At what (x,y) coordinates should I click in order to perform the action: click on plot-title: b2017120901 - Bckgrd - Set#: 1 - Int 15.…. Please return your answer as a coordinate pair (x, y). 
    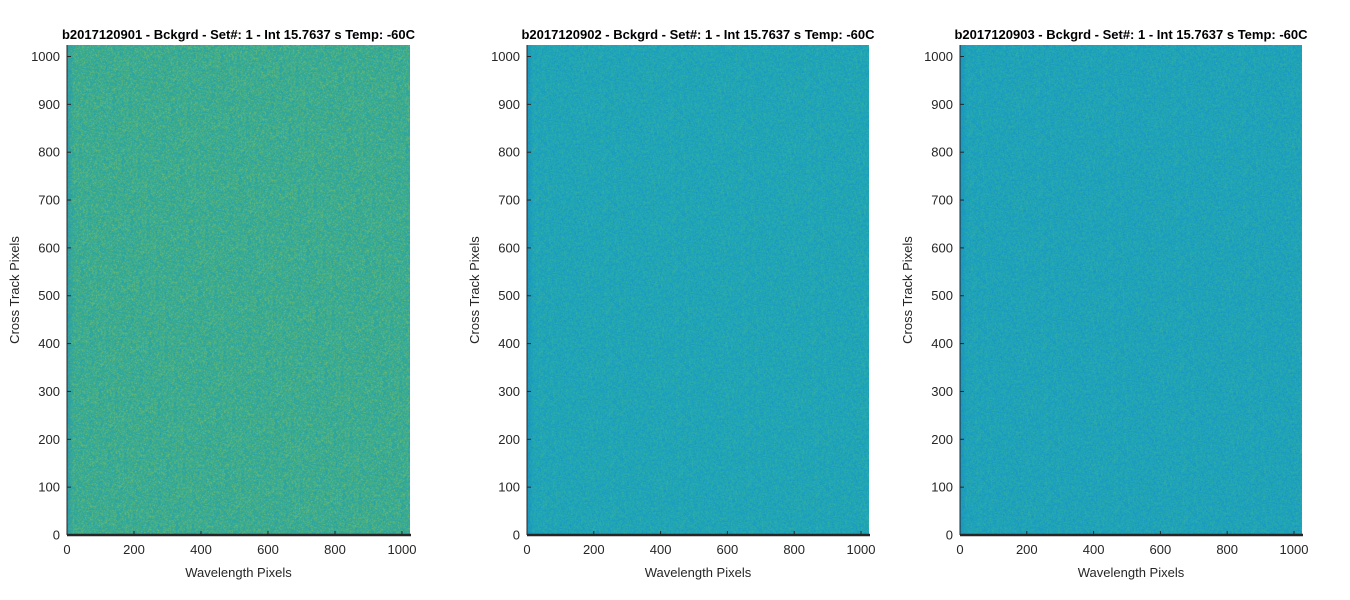
    Looking at the image, I should click on (239, 34).